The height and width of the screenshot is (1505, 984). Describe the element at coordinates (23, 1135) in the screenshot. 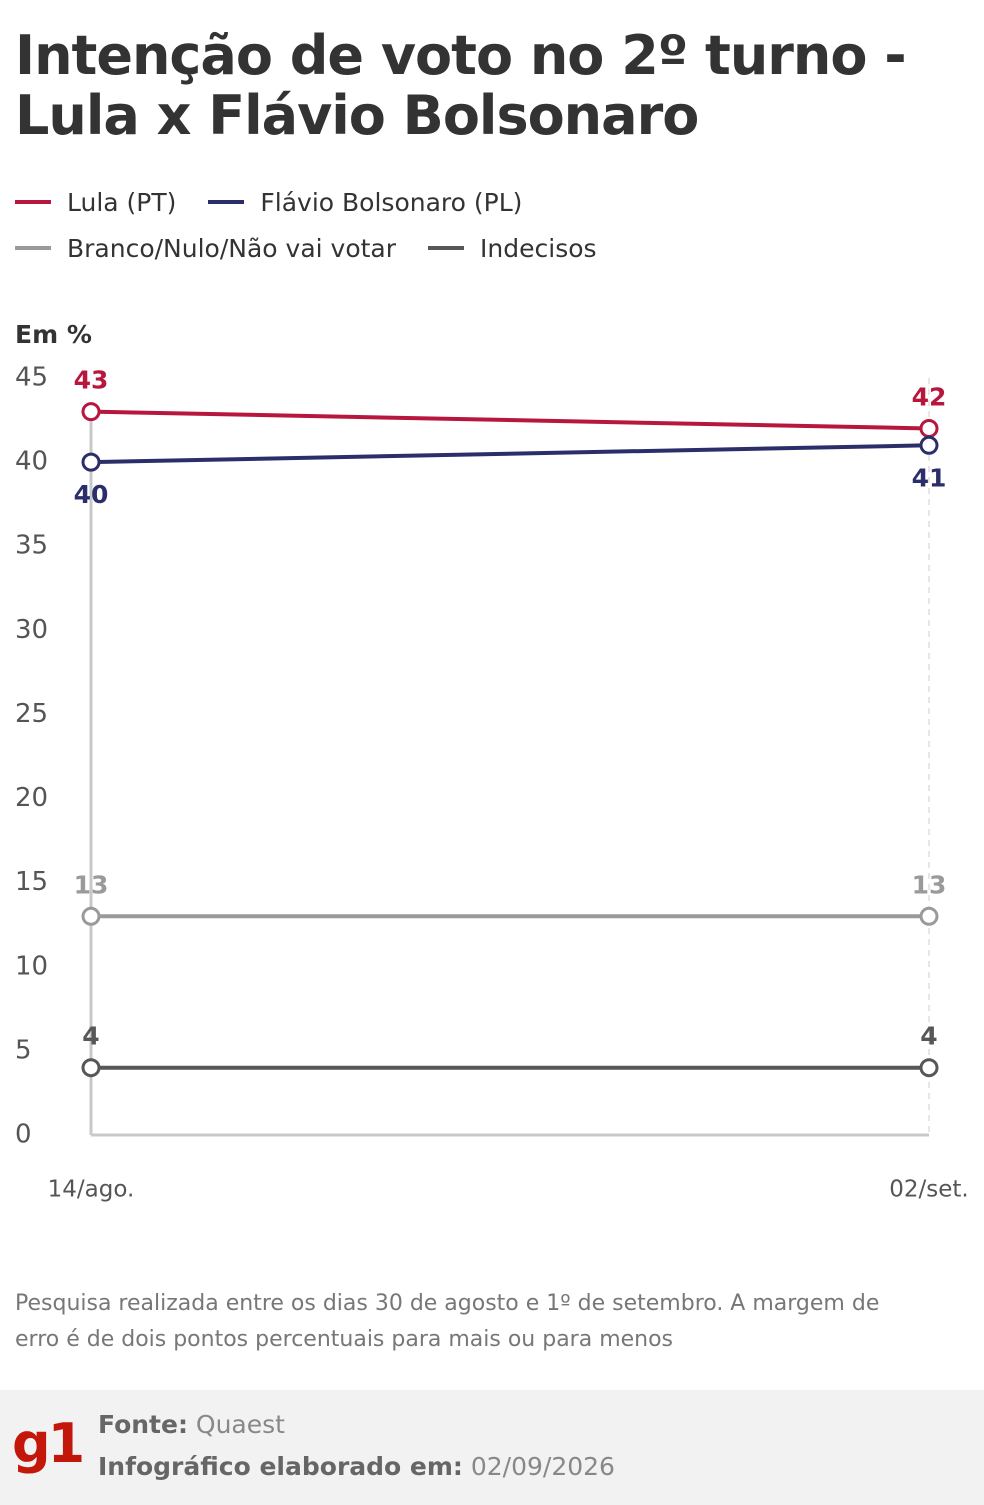

I see `y-tick-label: 0` at that location.